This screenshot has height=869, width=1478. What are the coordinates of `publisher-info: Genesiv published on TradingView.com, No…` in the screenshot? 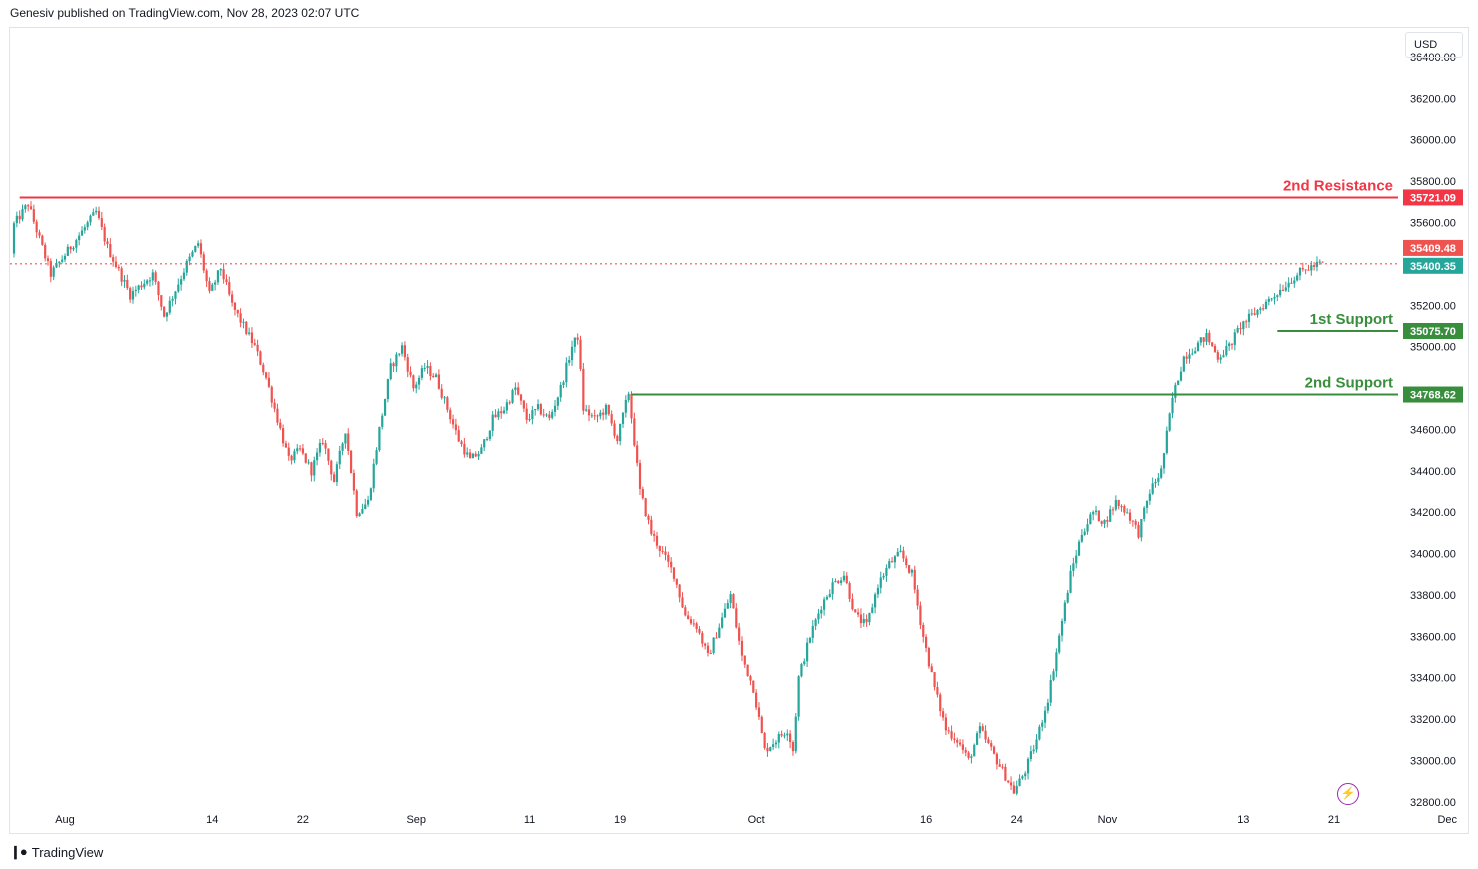 It's located at (185, 13).